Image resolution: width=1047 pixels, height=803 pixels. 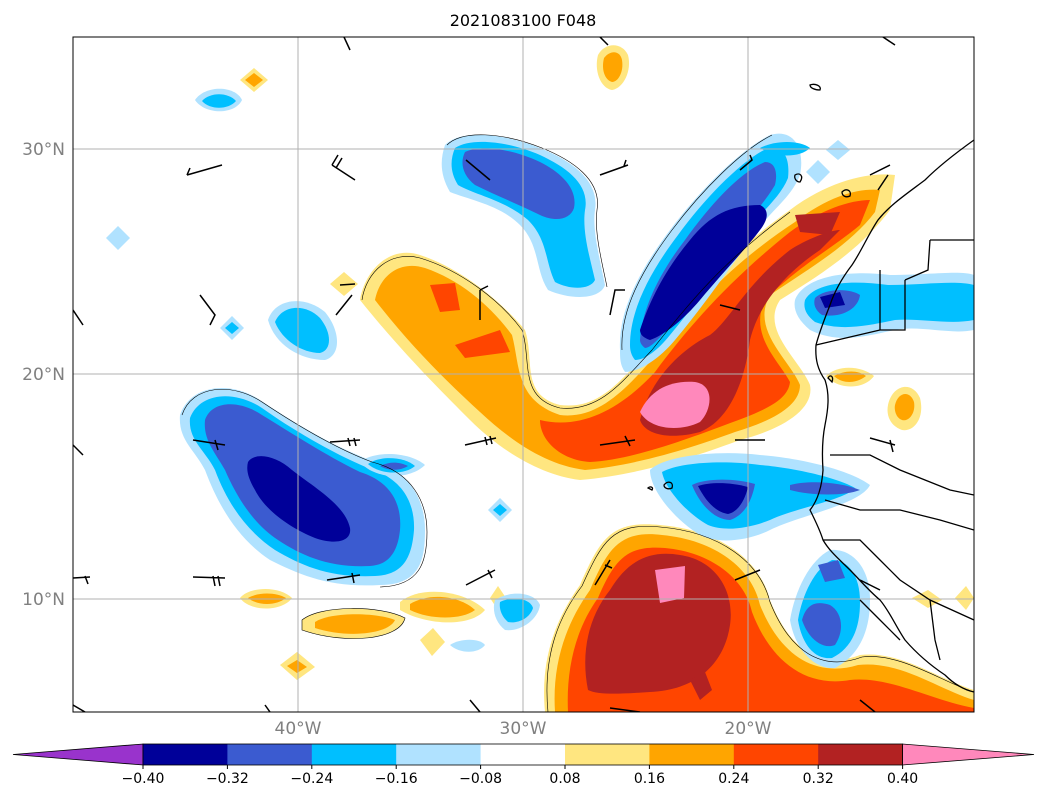 What do you see at coordinates (43, 150) in the screenshot?
I see `lat-label-30n: 30°N` at bounding box center [43, 150].